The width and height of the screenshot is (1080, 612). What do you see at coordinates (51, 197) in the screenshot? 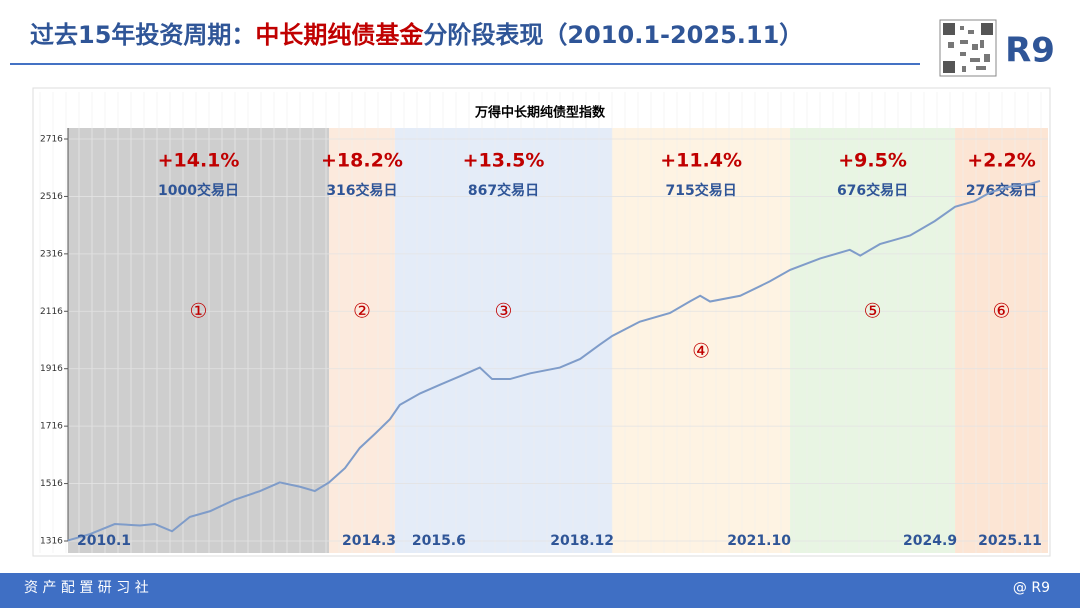
I see `y-tick-label: 2516` at bounding box center [51, 197].